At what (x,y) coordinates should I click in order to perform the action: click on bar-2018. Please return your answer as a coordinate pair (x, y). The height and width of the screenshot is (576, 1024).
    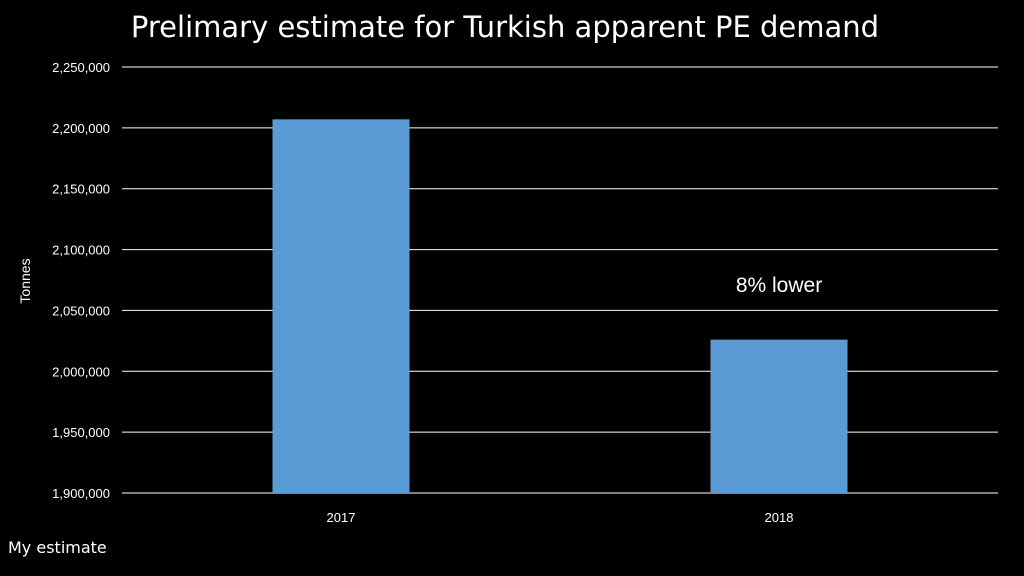
    Looking at the image, I should click on (779, 416).